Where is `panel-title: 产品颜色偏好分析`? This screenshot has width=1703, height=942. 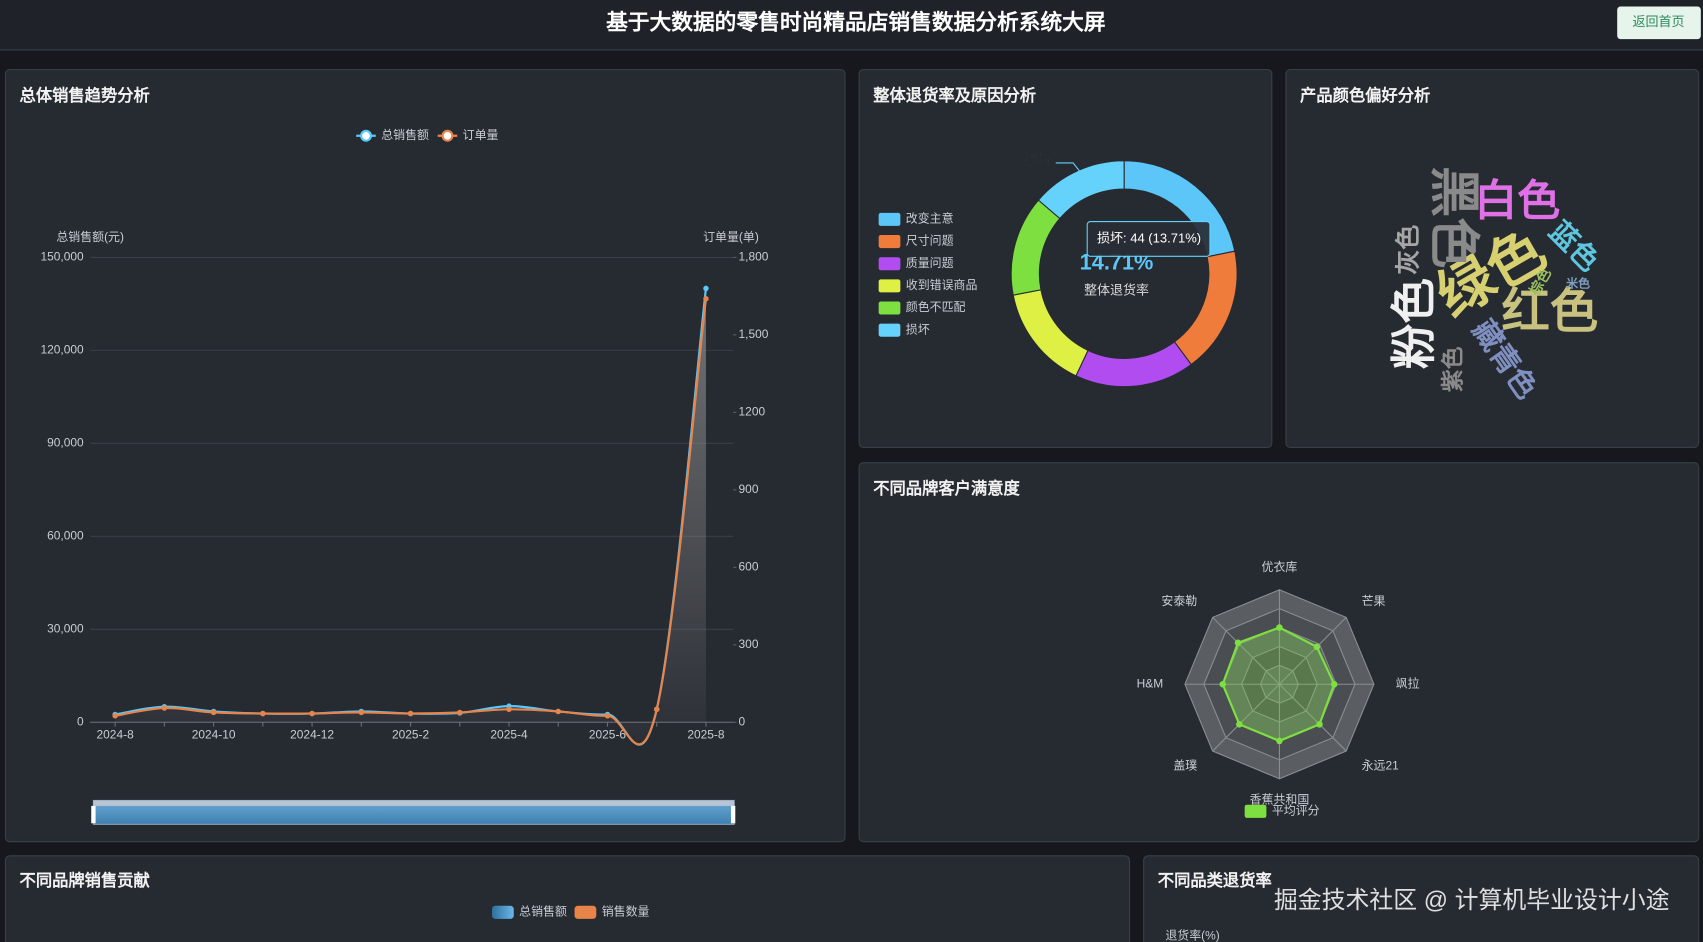 panel-title: 产品颜色偏好分析 is located at coordinates (1365, 95).